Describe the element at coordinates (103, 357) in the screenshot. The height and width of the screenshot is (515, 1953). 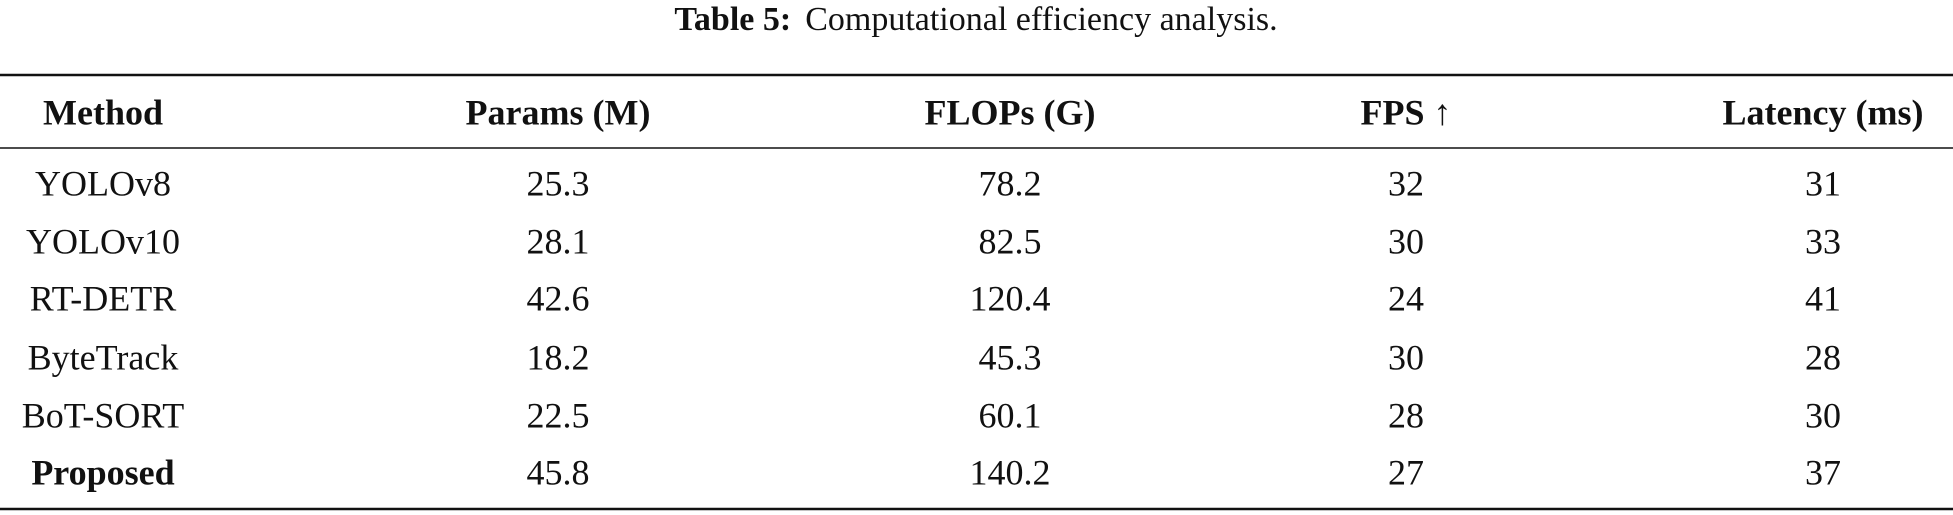
I see `method-cell: ByteTrack` at that location.